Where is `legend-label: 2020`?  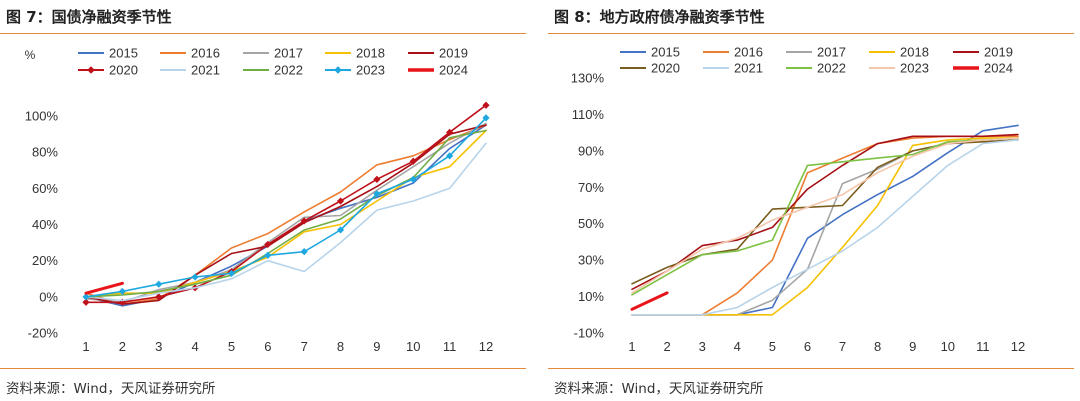 legend-label: 2020 is located at coordinates (665, 68).